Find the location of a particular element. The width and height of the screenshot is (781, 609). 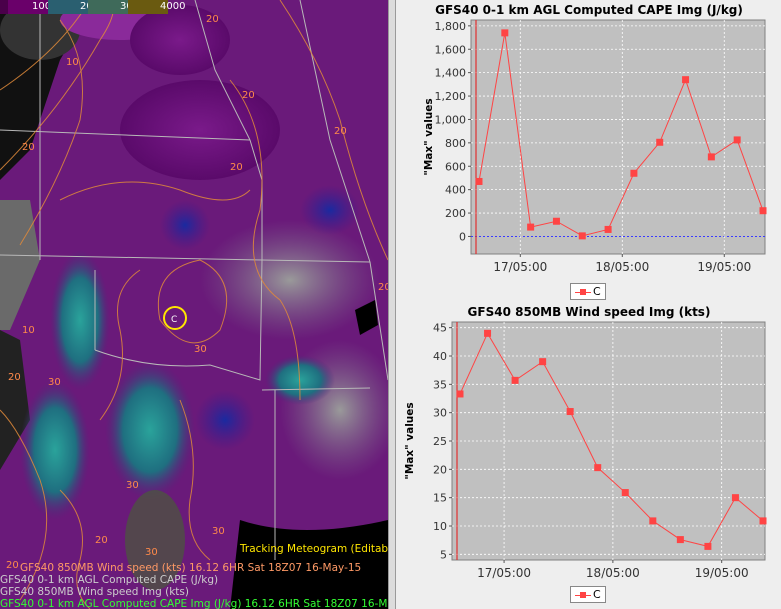

y-tick-label: 45 is located at coordinates (440, 328).